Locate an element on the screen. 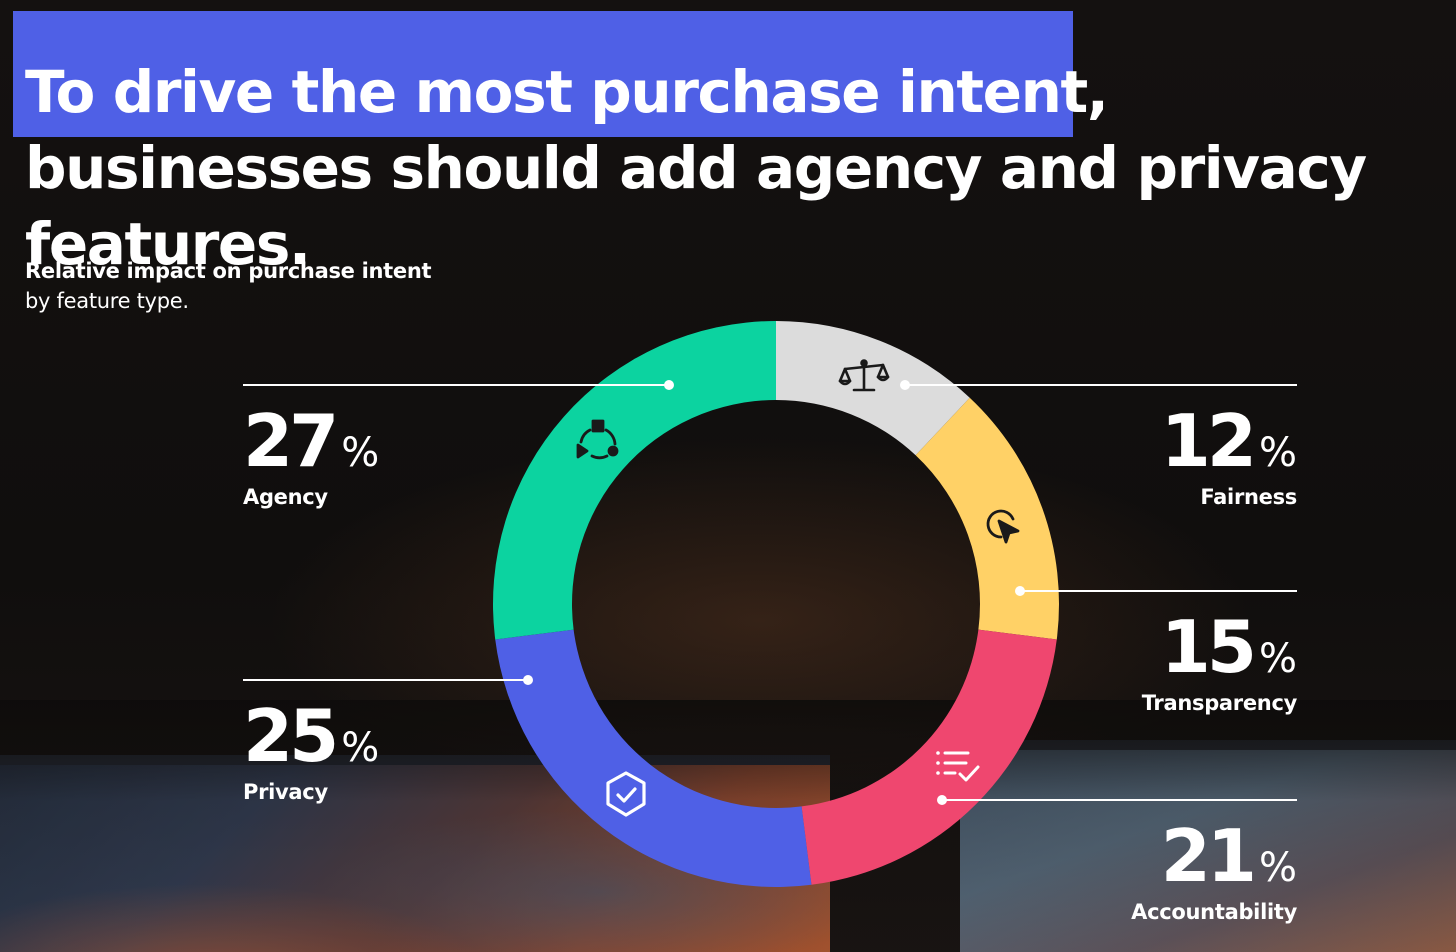 The height and width of the screenshot is (952, 1456). transparency-label: Transparency is located at coordinates (1219, 703).